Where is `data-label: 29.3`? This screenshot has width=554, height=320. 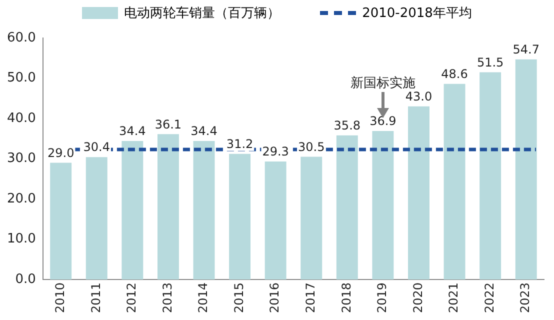
data-label: 29.3 is located at coordinates (275, 151).